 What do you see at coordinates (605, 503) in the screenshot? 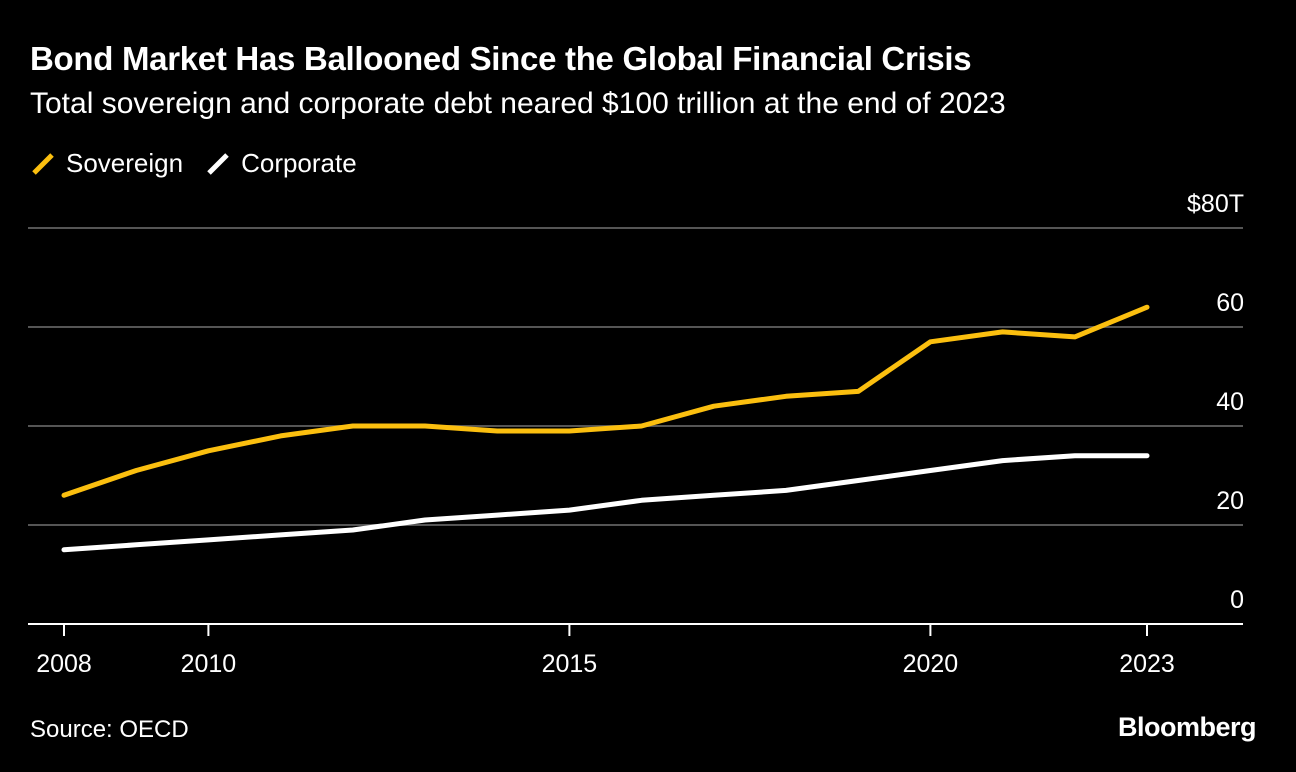
I see `series-line-corporate` at bounding box center [605, 503].